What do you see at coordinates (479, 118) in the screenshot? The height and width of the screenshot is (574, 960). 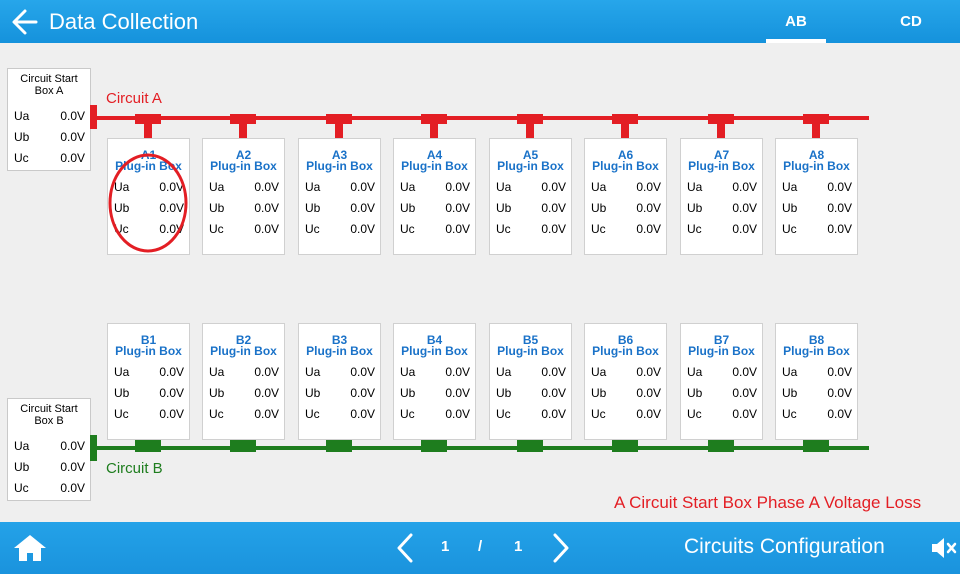 I see `circuit-a-bus-line` at bounding box center [479, 118].